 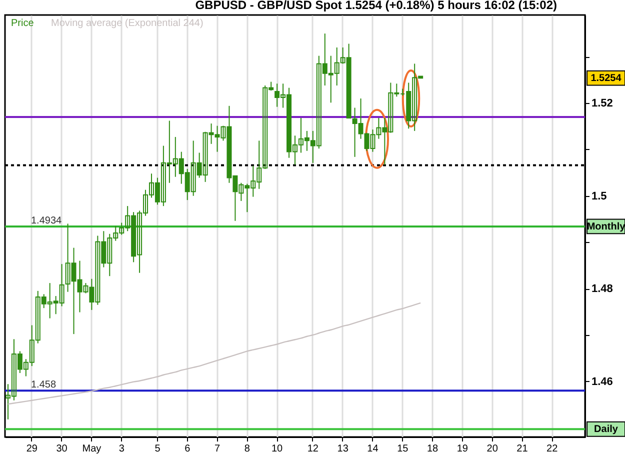 What do you see at coordinates (157, 449) in the screenshot?
I see `x-tick-label: 5` at bounding box center [157, 449].